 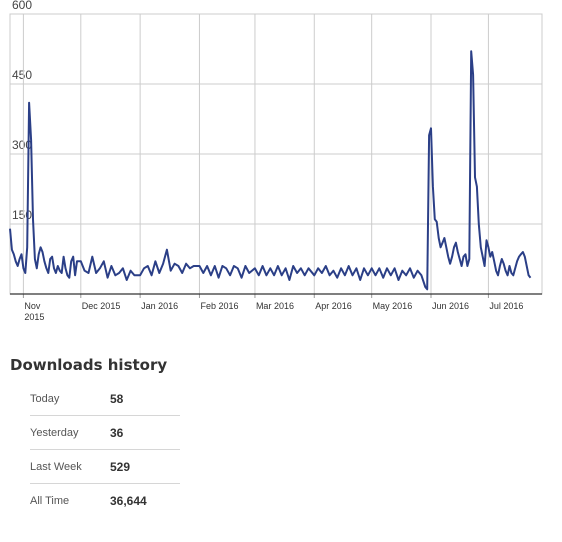 What do you see at coordinates (34, 317) in the screenshot?
I see `x-tick-label-year: 2015` at bounding box center [34, 317].